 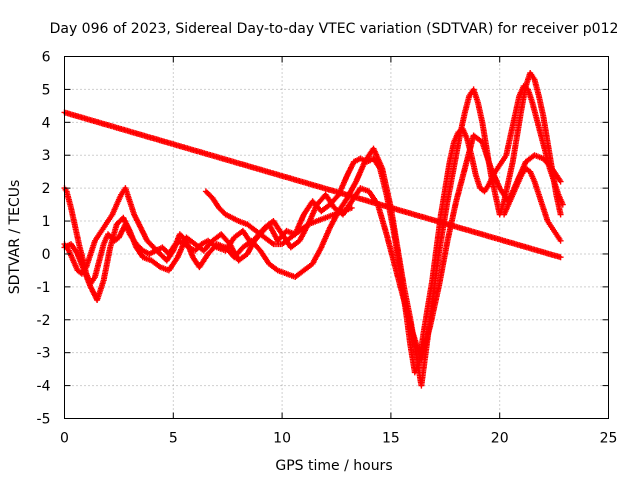 What do you see at coordinates (46, 222) in the screenshot?
I see `y-tick-label: 1` at bounding box center [46, 222].